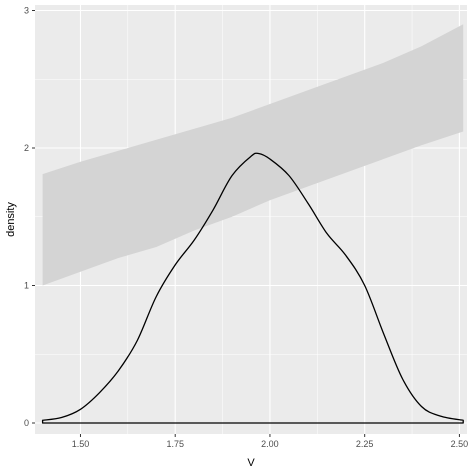 This screenshot has width=474, height=474. I want to click on x-axis-title: V, so click(251, 463).